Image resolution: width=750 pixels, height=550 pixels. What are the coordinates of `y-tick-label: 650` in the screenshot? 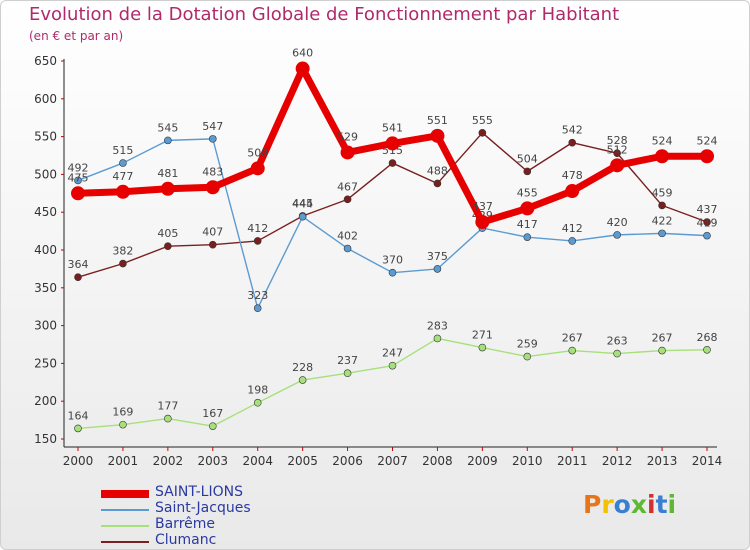 It's located at (45, 61).